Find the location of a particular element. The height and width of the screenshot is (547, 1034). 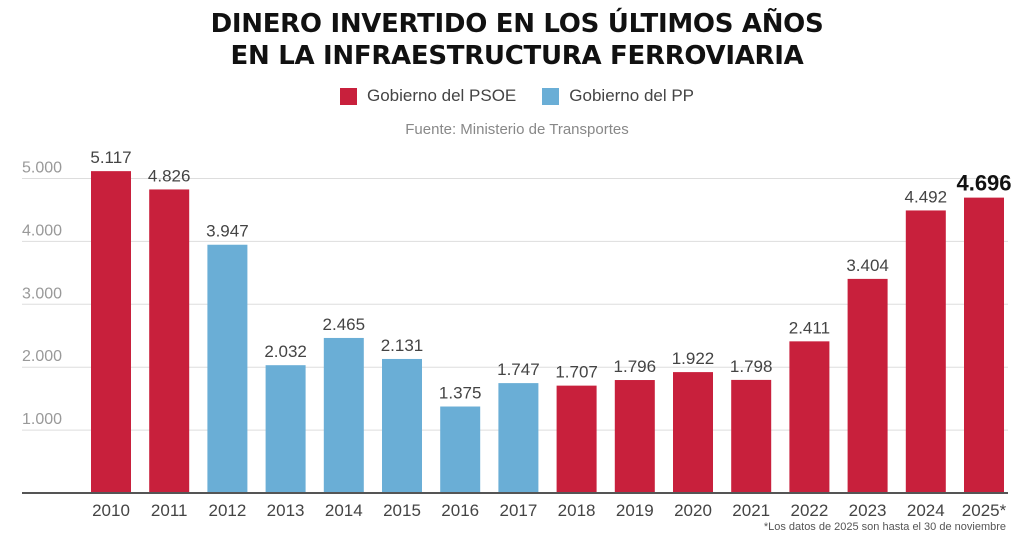

value-label-2024: 4.492 is located at coordinates (926, 196).